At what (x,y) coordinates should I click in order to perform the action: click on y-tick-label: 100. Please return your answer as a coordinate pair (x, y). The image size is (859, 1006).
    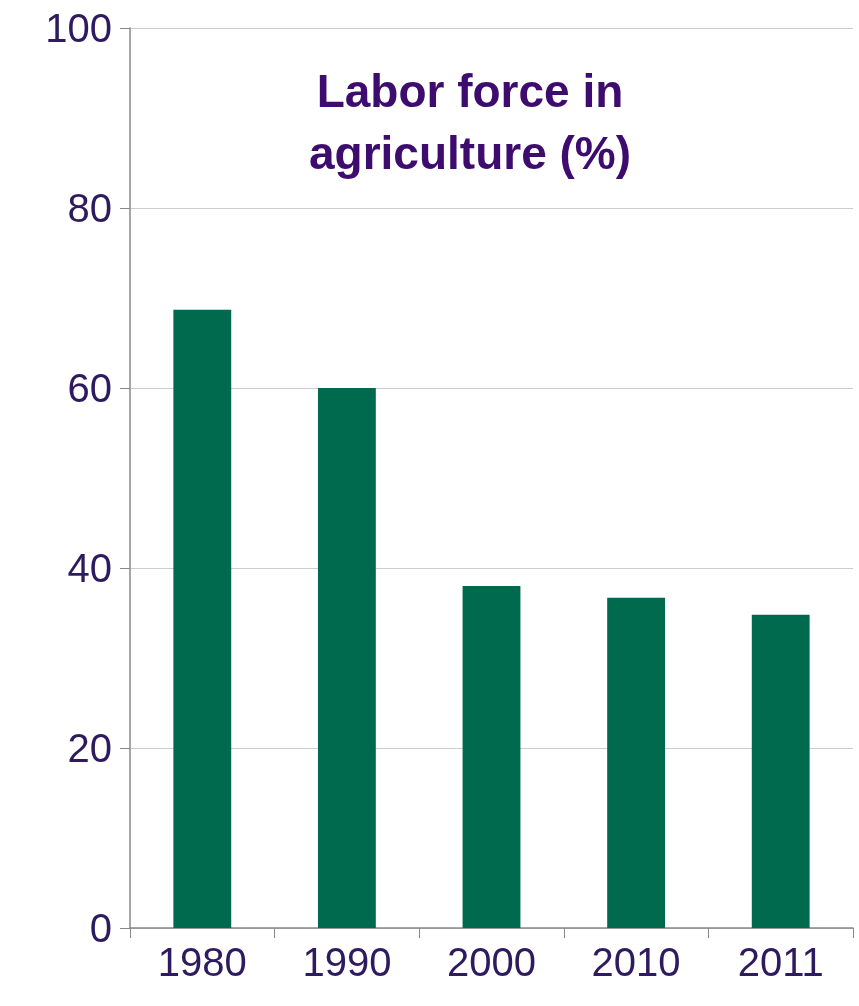
    Looking at the image, I should click on (78, 28).